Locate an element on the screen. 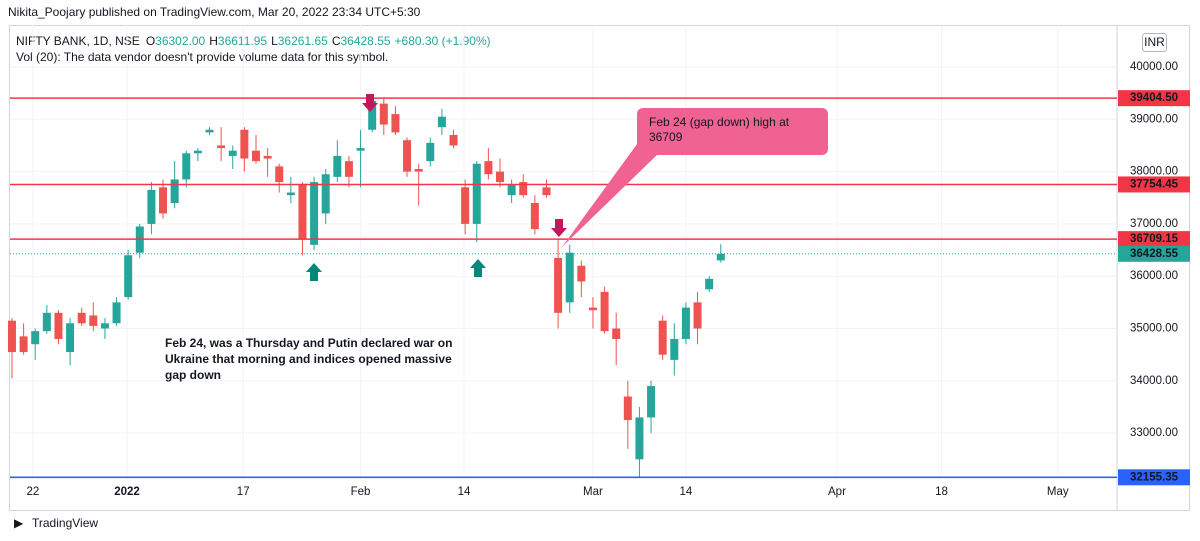  y-tick-label: 39000.00 is located at coordinates (1154, 119).